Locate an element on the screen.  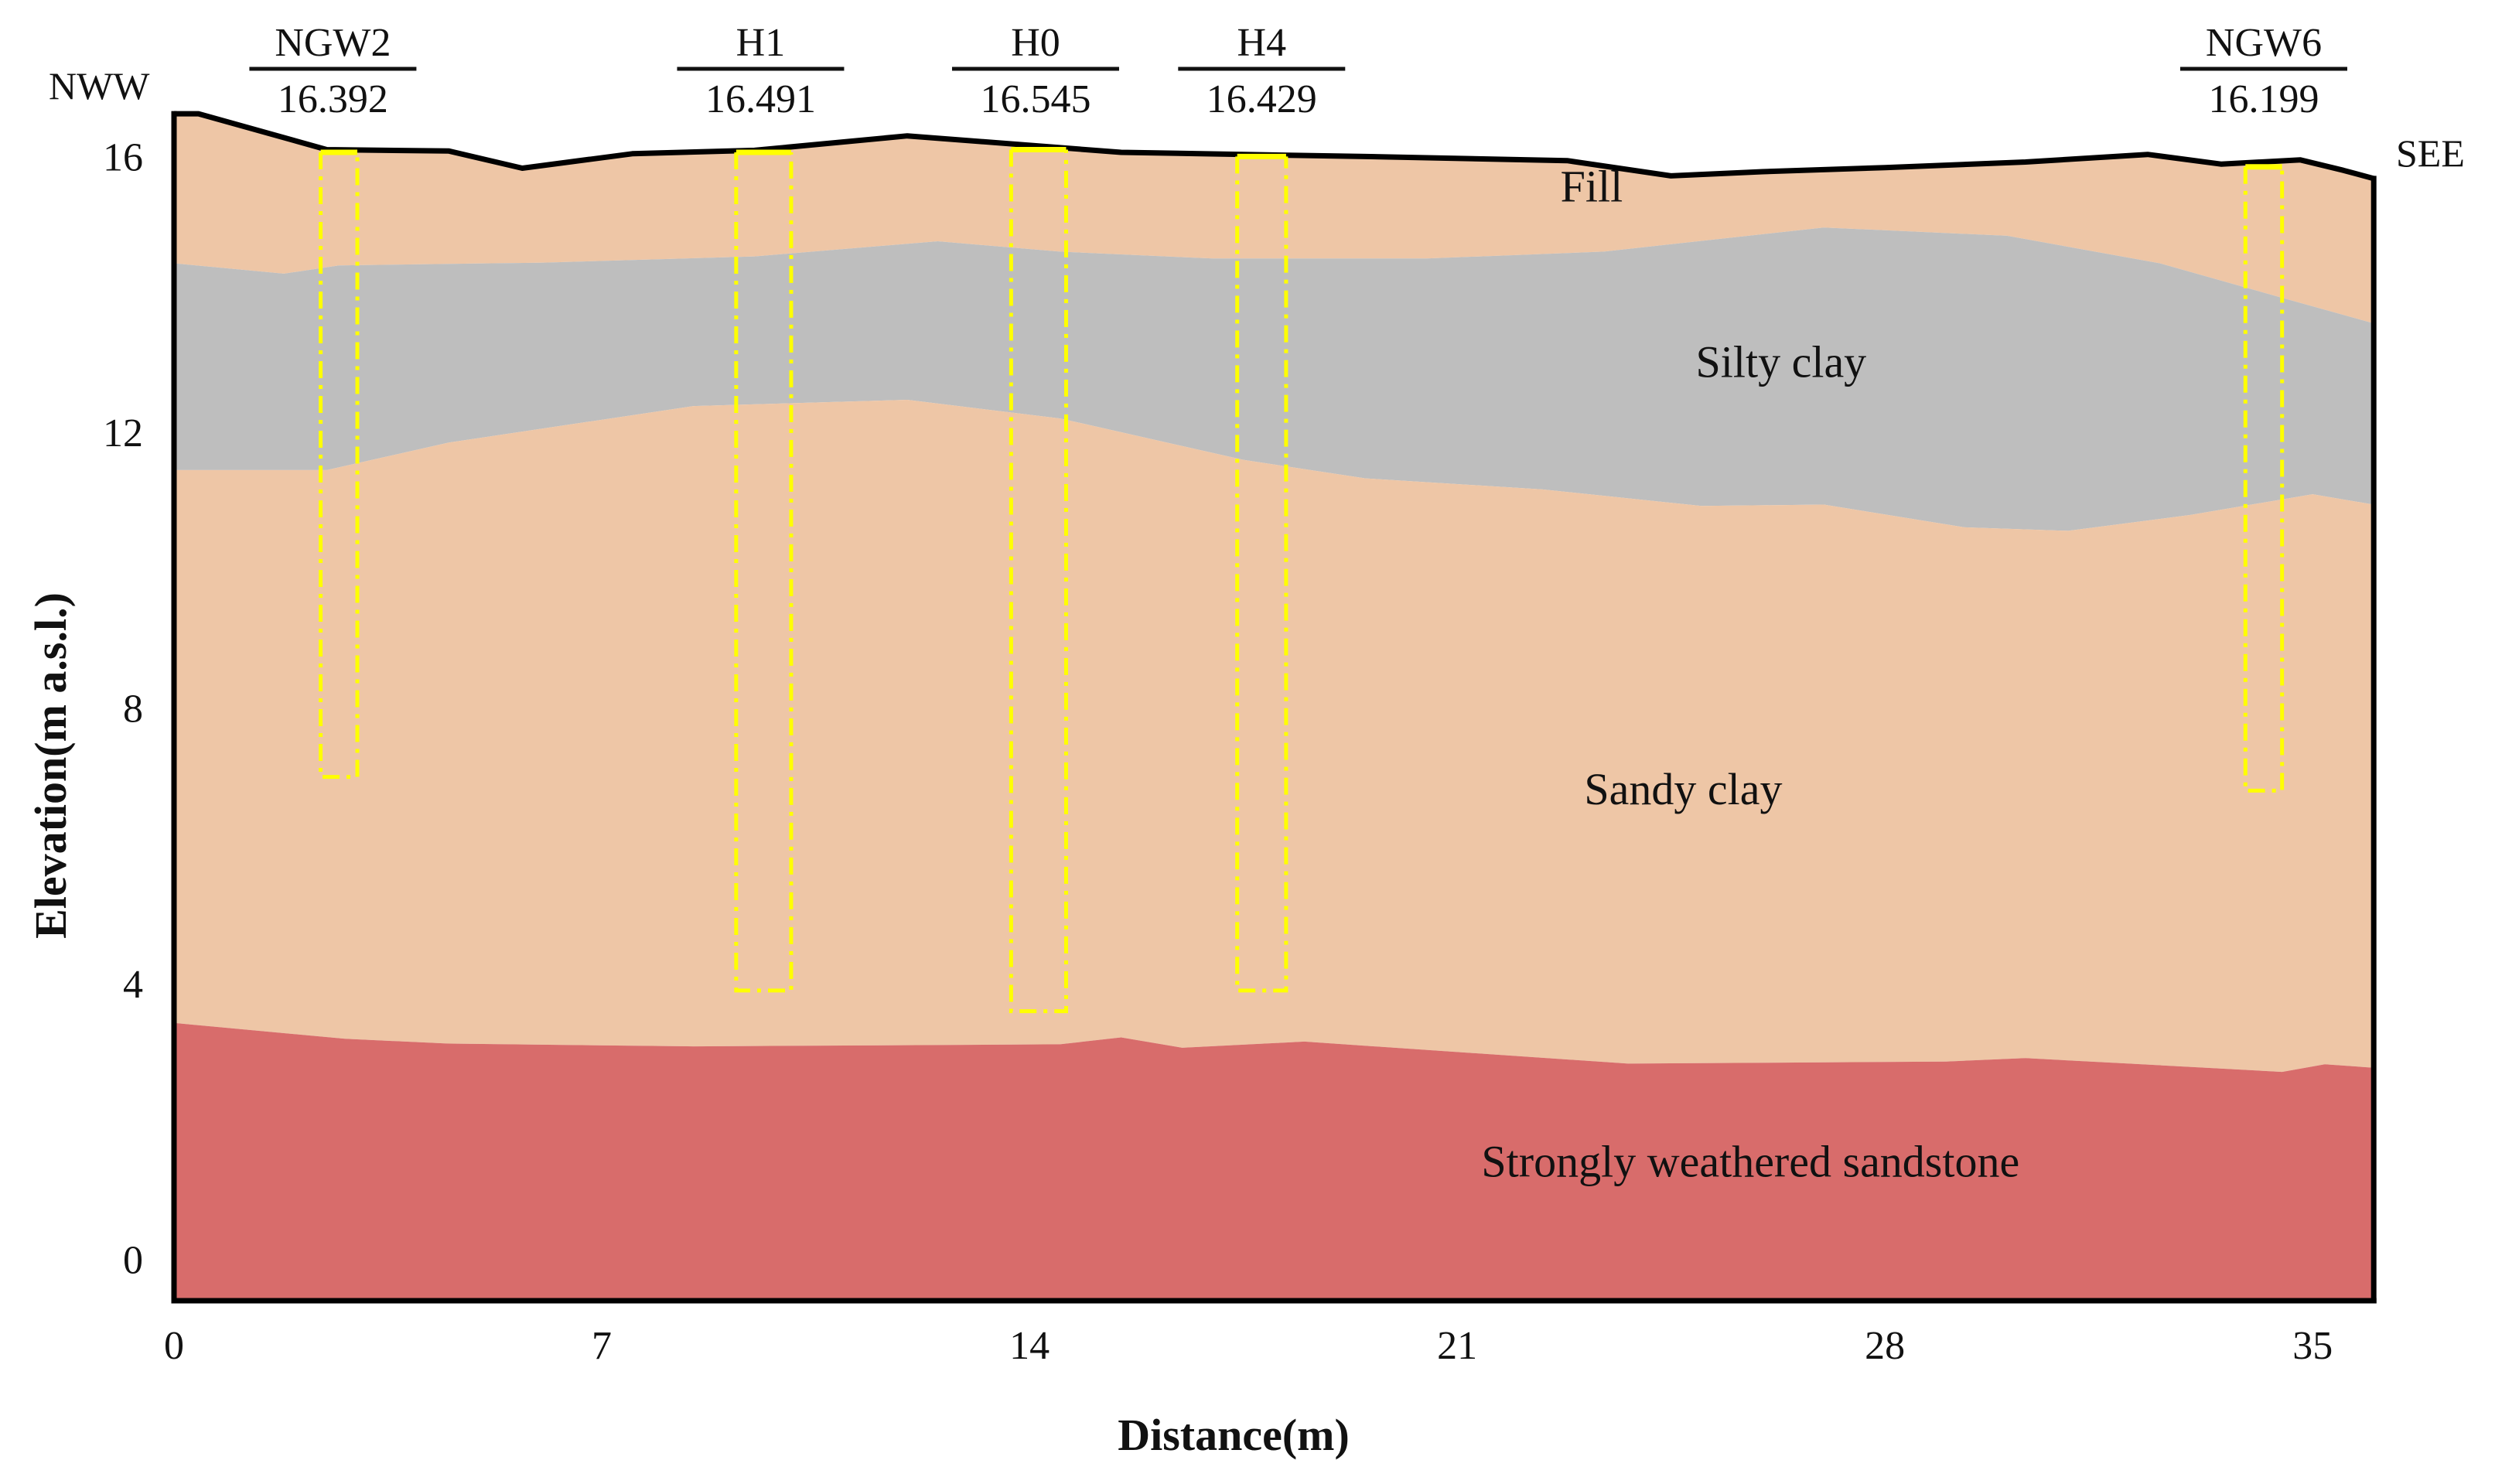
well-elevation-label: 16.491 is located at coordinates (761, 99).